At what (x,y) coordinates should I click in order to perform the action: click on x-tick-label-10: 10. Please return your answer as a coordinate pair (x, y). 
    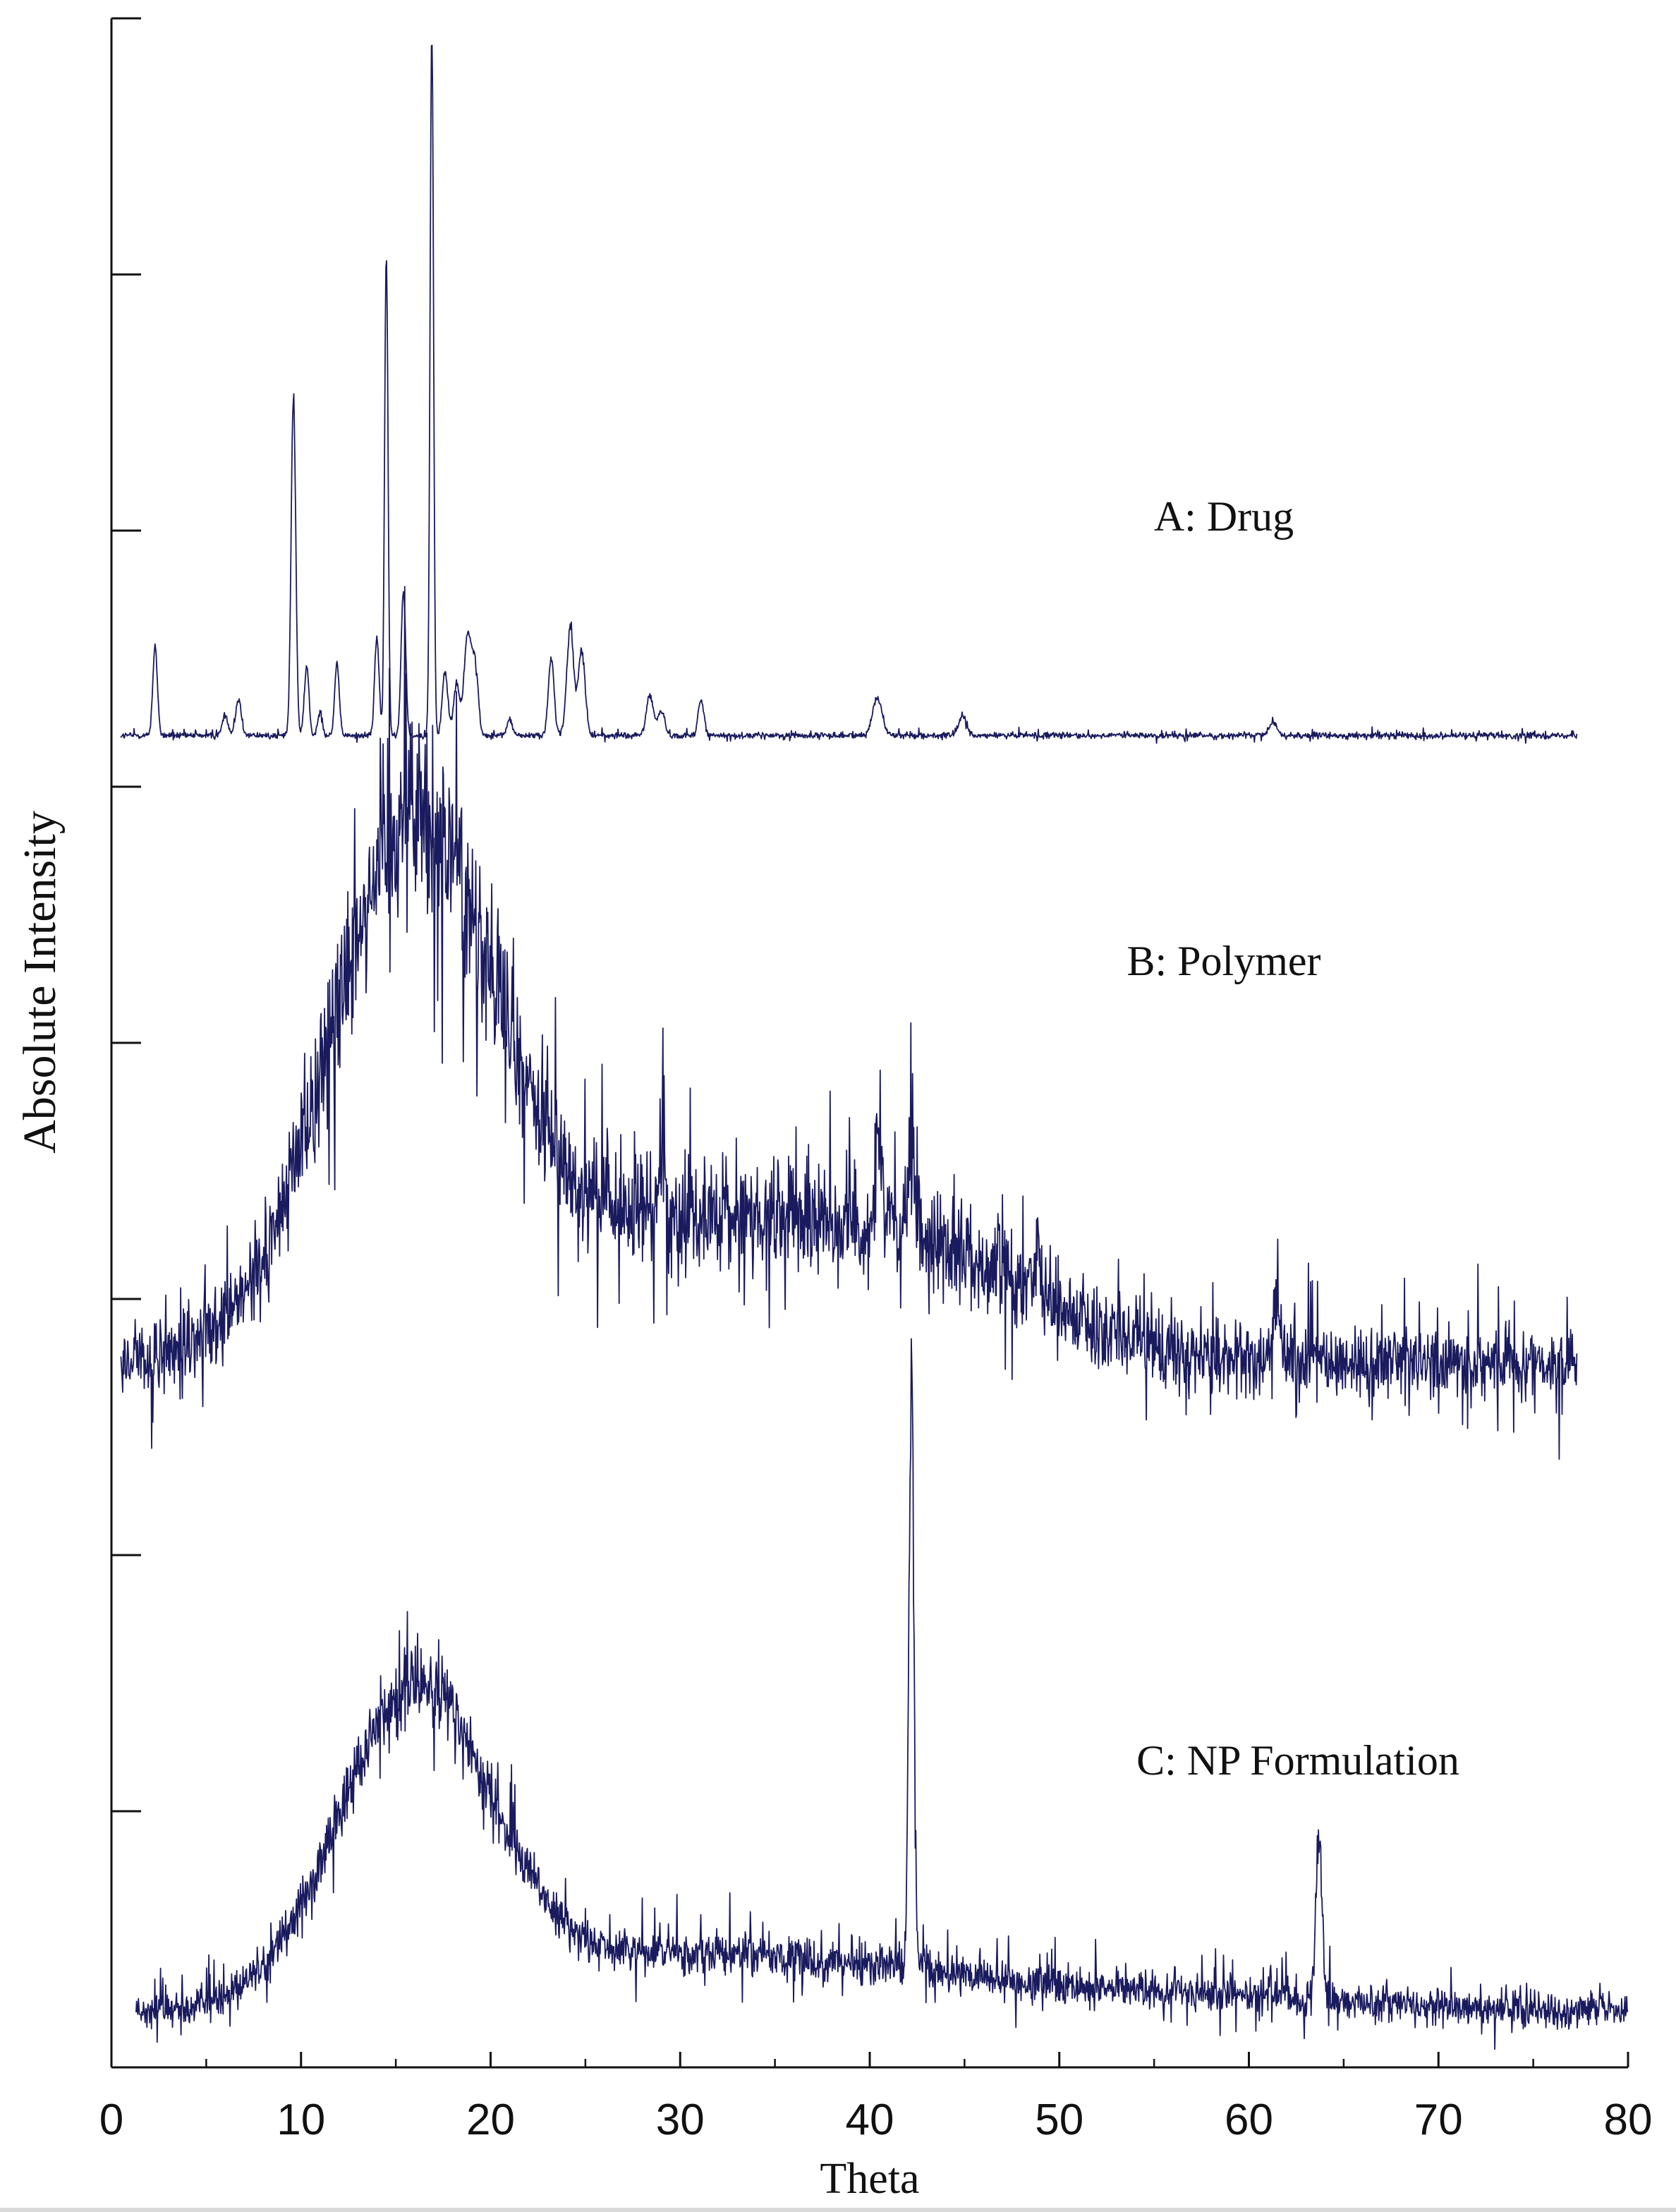
    Looking at the image, I should click on (301, 2120).